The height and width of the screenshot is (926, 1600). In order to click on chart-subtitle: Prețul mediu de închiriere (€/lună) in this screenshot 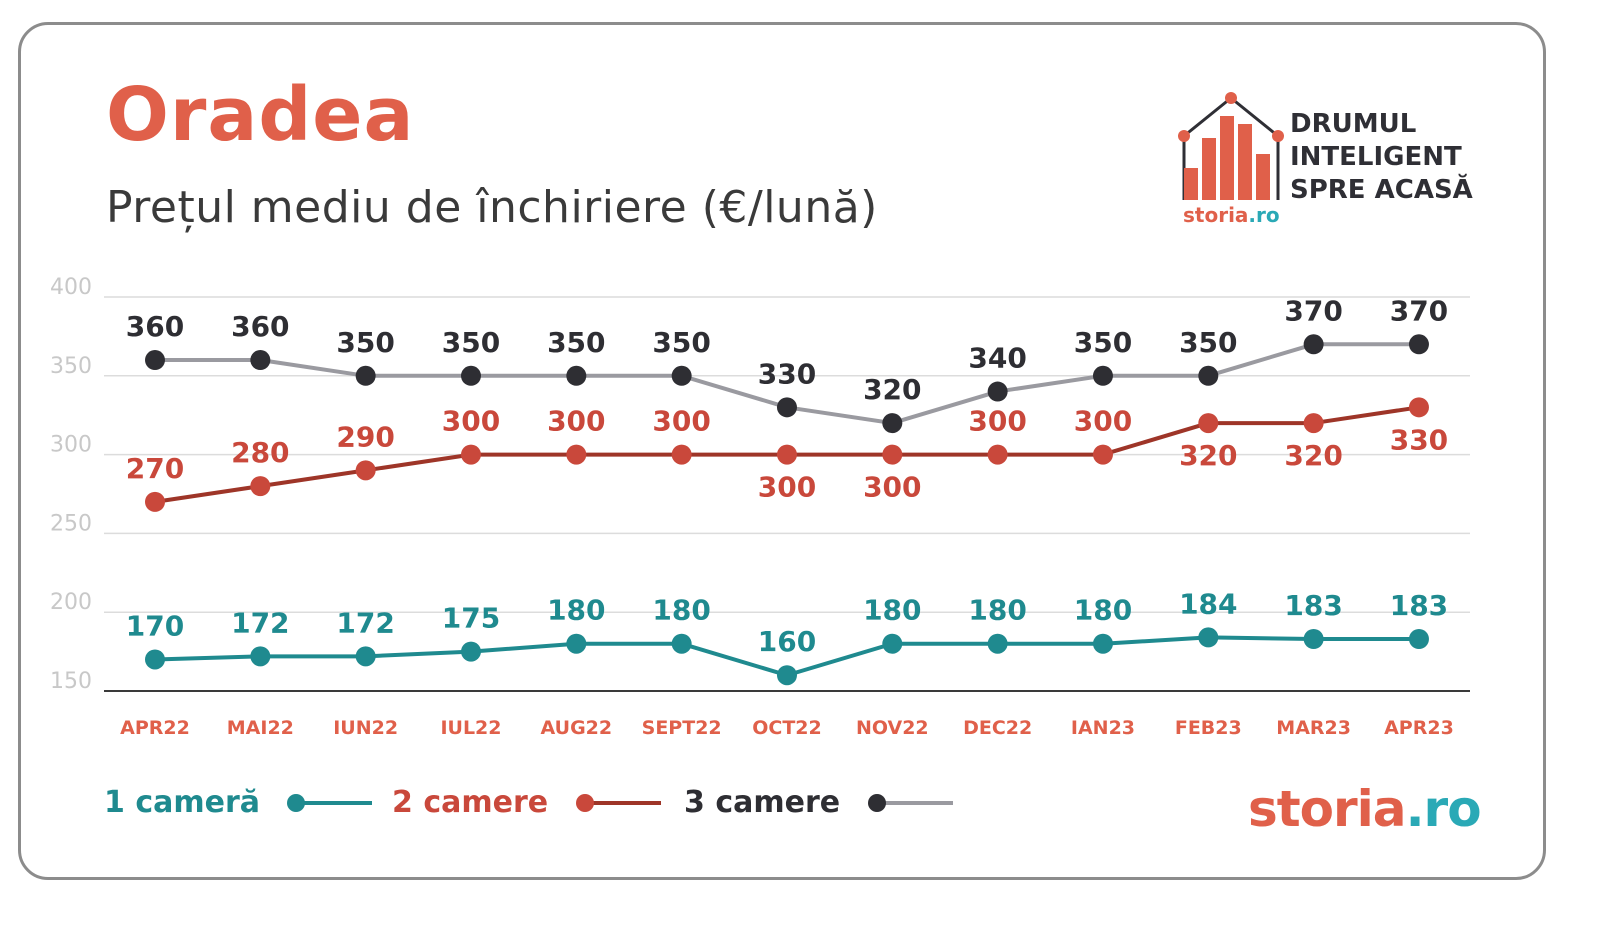, I will do `click(492, 207)`.